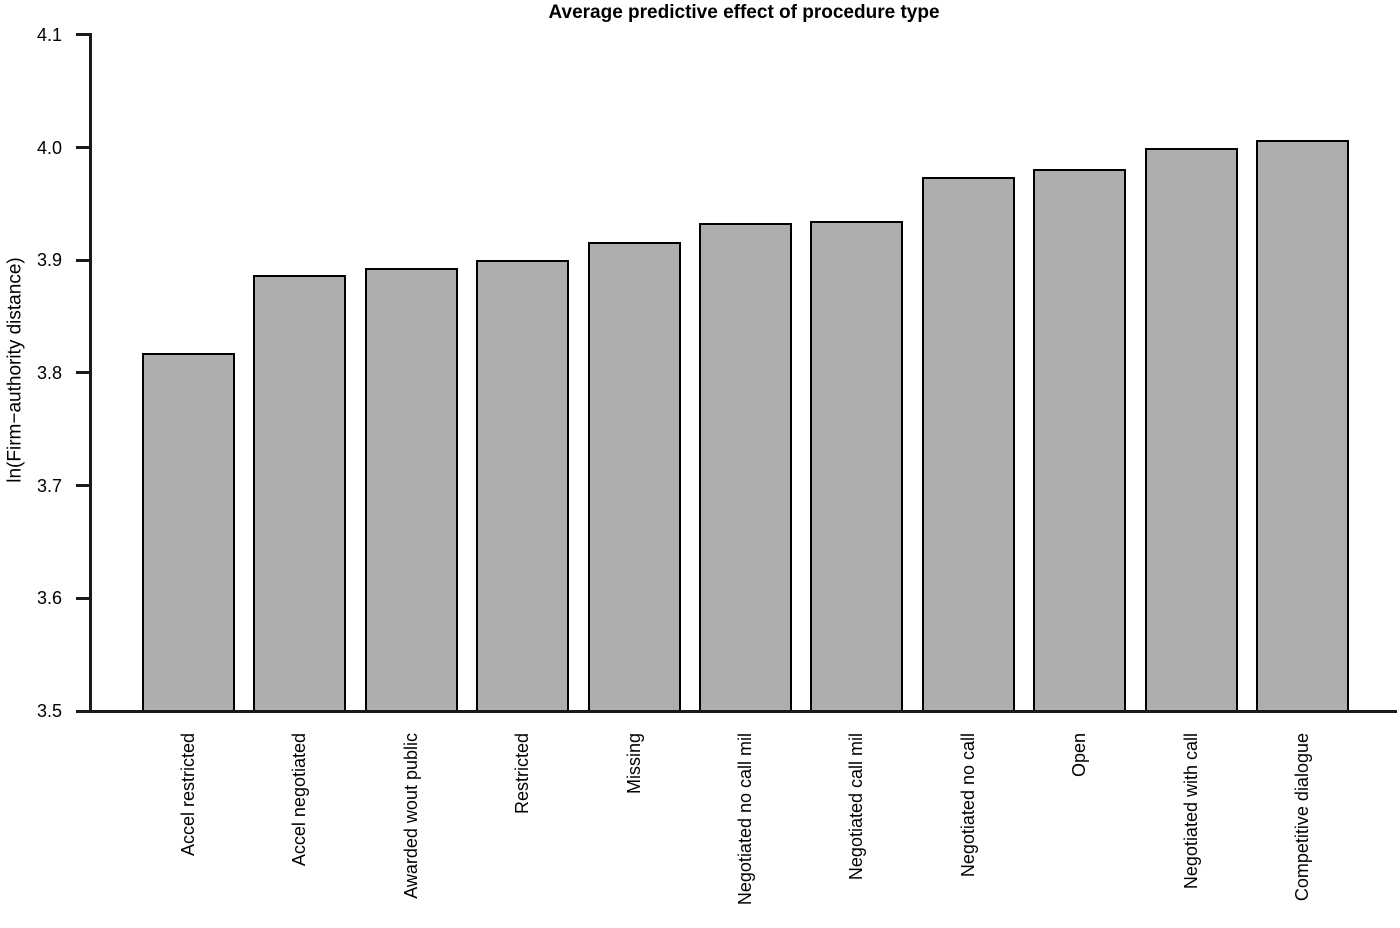  Describe the element at coordinates (299, 800) in the screenshot. I see `x-tick-label-accel-negotiated: Accel negotiated` at that location.